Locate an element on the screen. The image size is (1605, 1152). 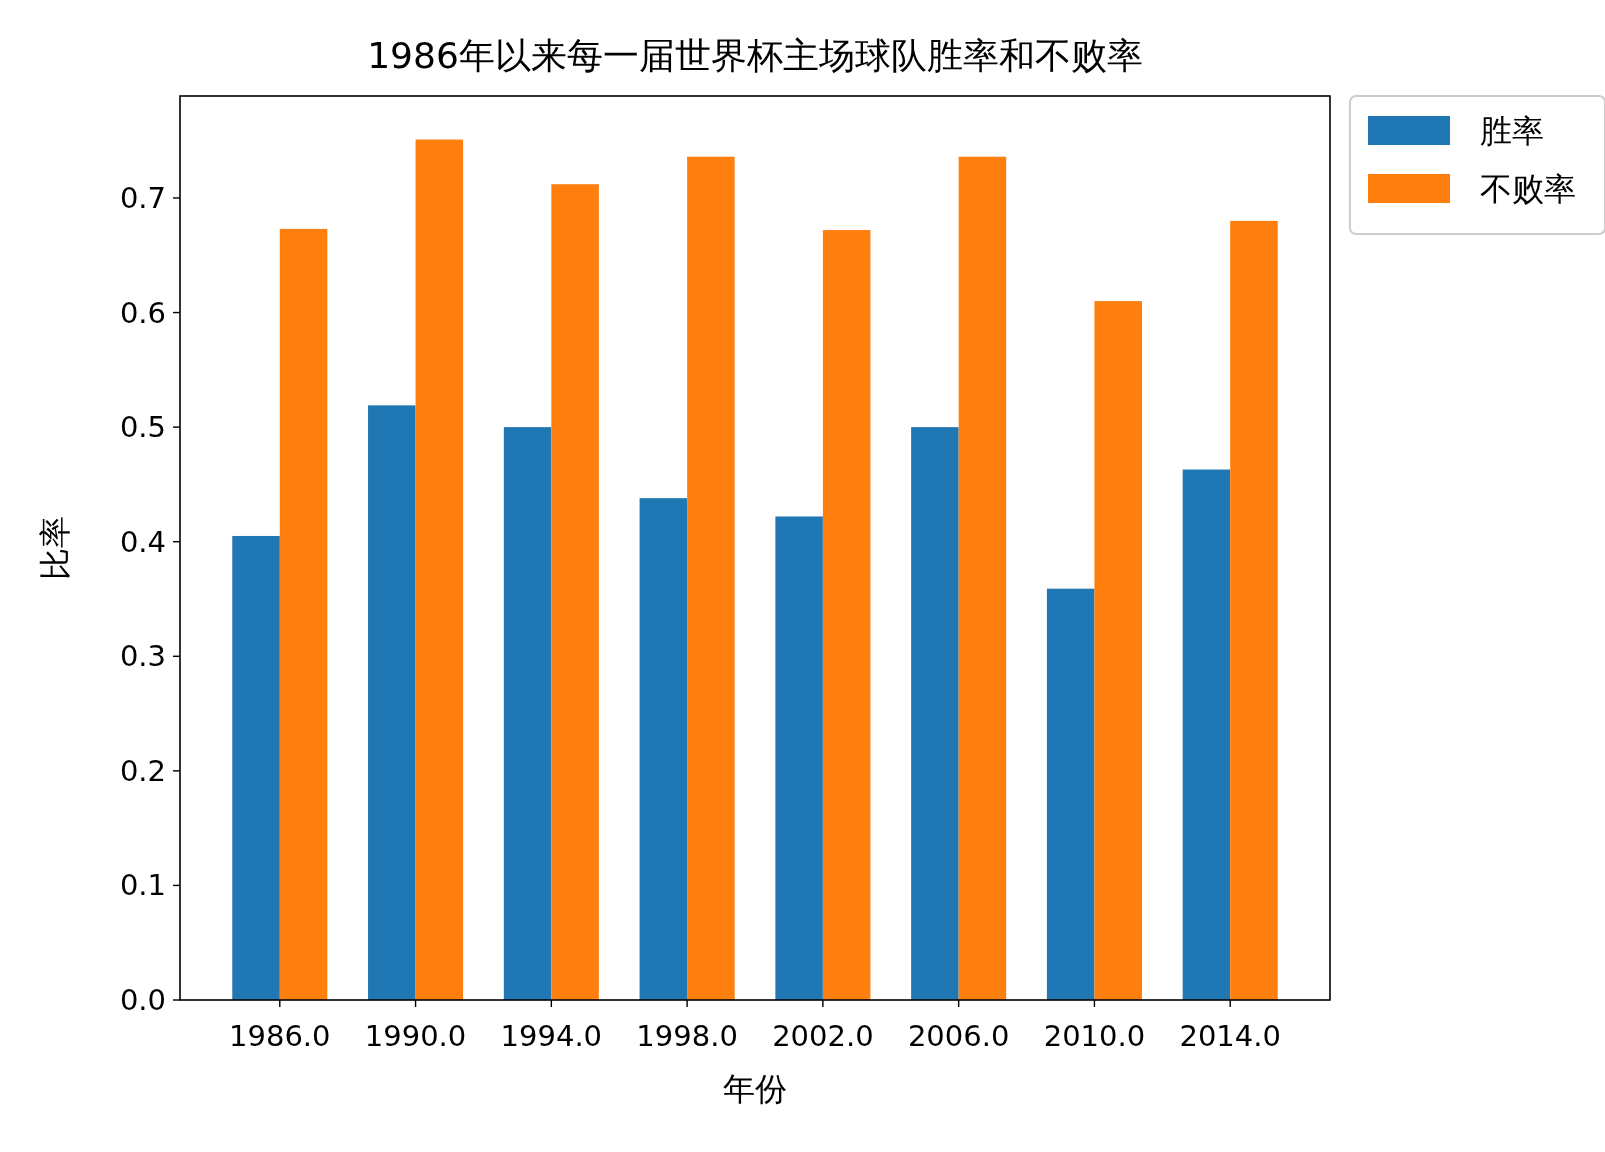
x-tick-label: 2010.0 is located at coordinates (1094, 1036).